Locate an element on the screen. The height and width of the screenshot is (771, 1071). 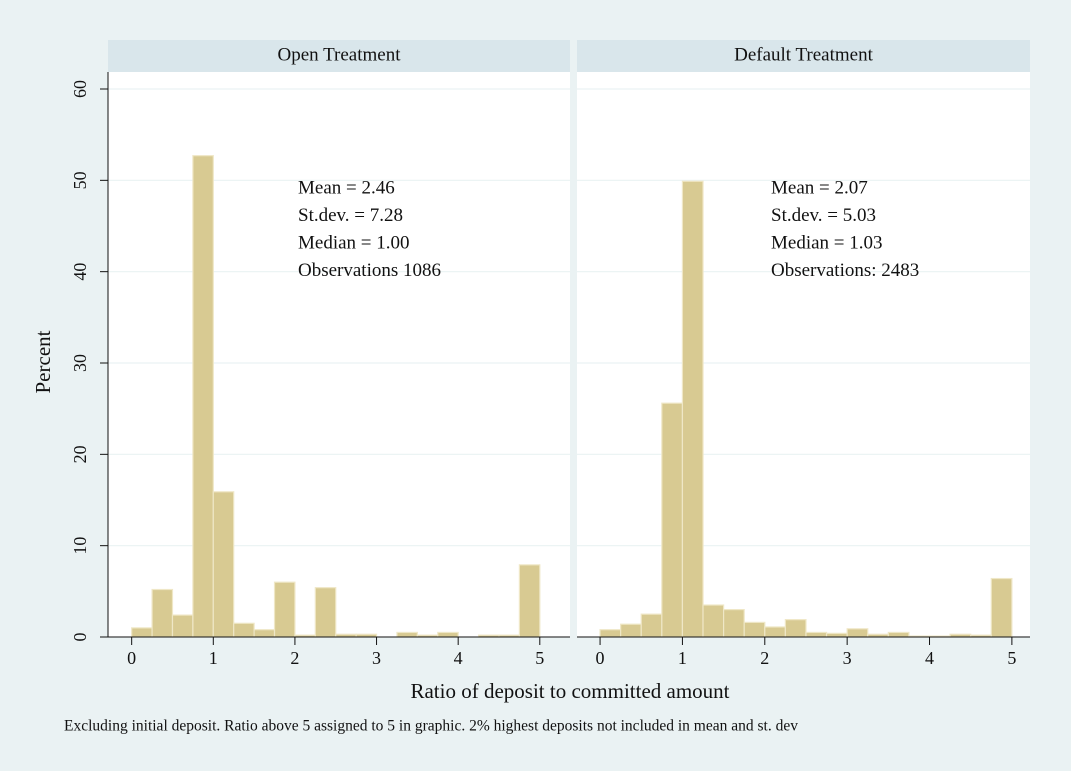
y-tick-label: 30 is located at coordinates (80, 363).